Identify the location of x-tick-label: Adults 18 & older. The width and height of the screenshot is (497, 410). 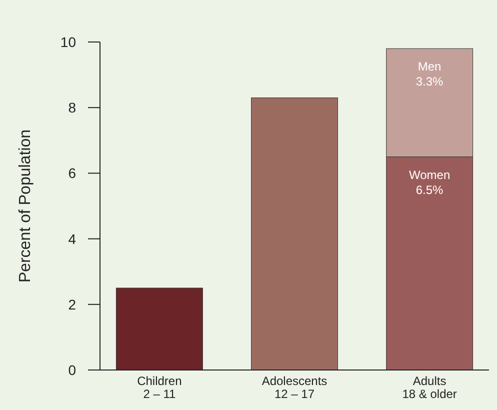
(429, 387).